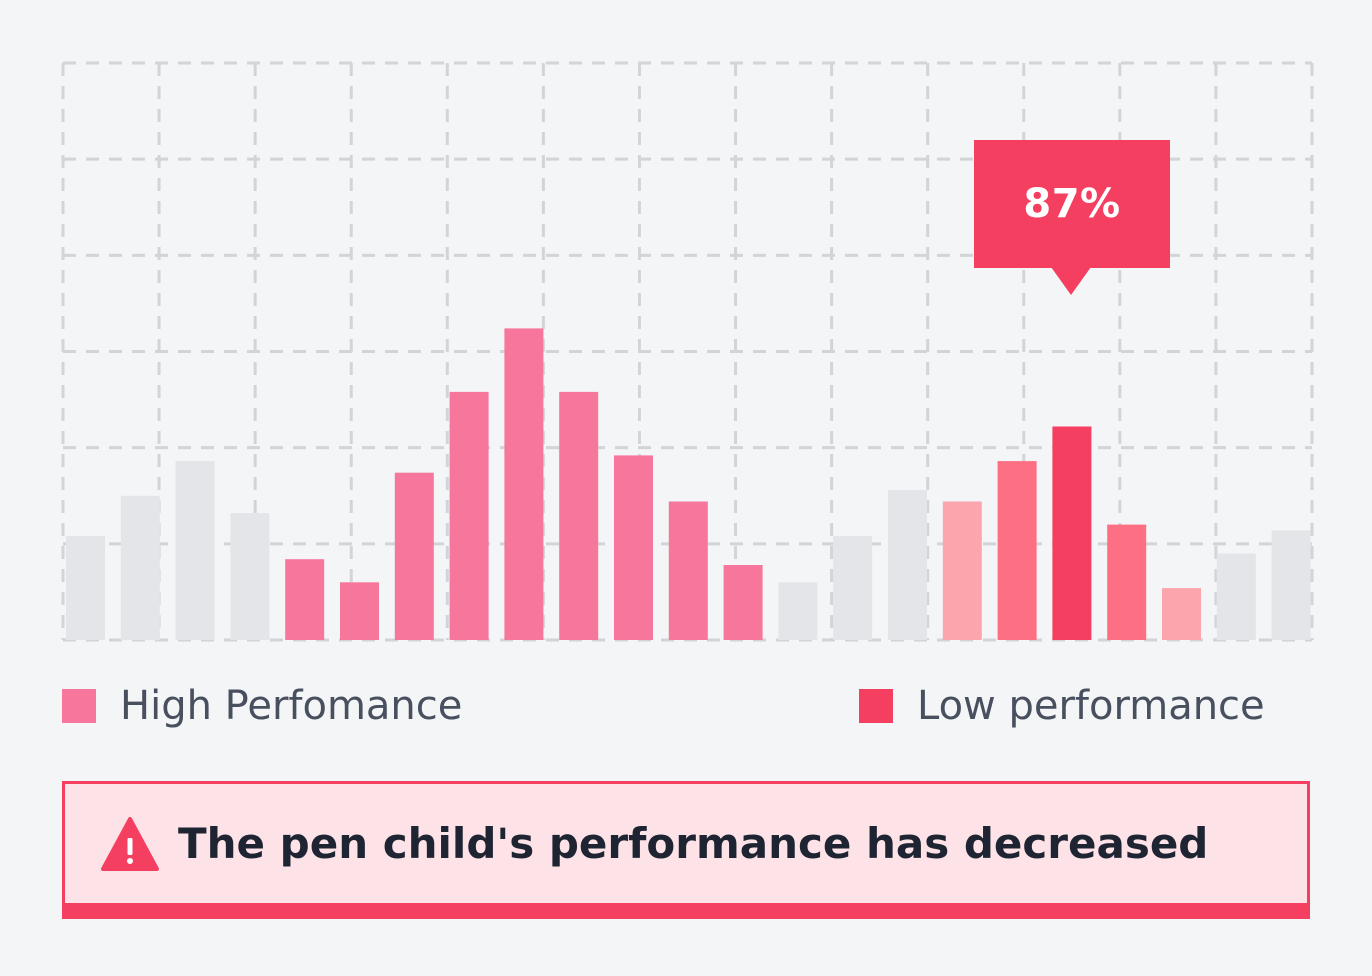  Describe the element at coordinates (79, 706) in the screenshot. I see `legend-swatch-high-performance` at that location.